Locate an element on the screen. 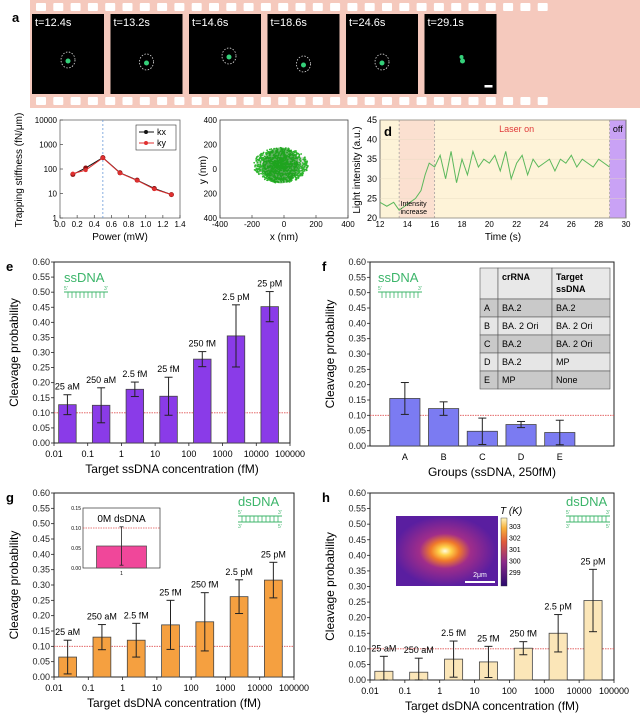 Image resolution: width=640 pixels, height=720 pixels. heatmap-scale-label: 2μm is located at coordinates (480, 575).